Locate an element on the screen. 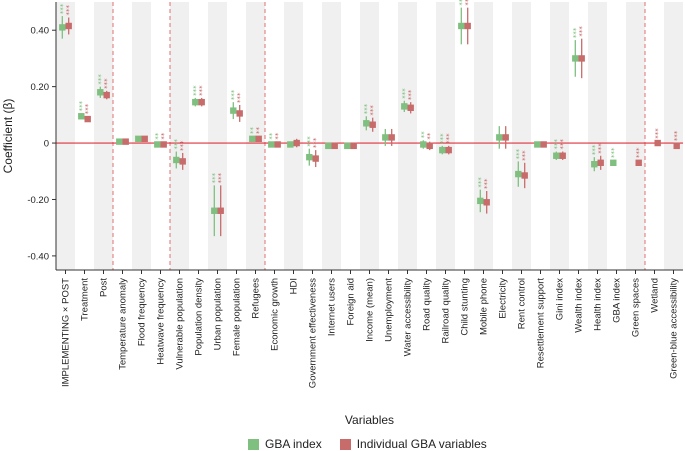  x-tick-label: Unemployment is located at coordinates (389, 310).